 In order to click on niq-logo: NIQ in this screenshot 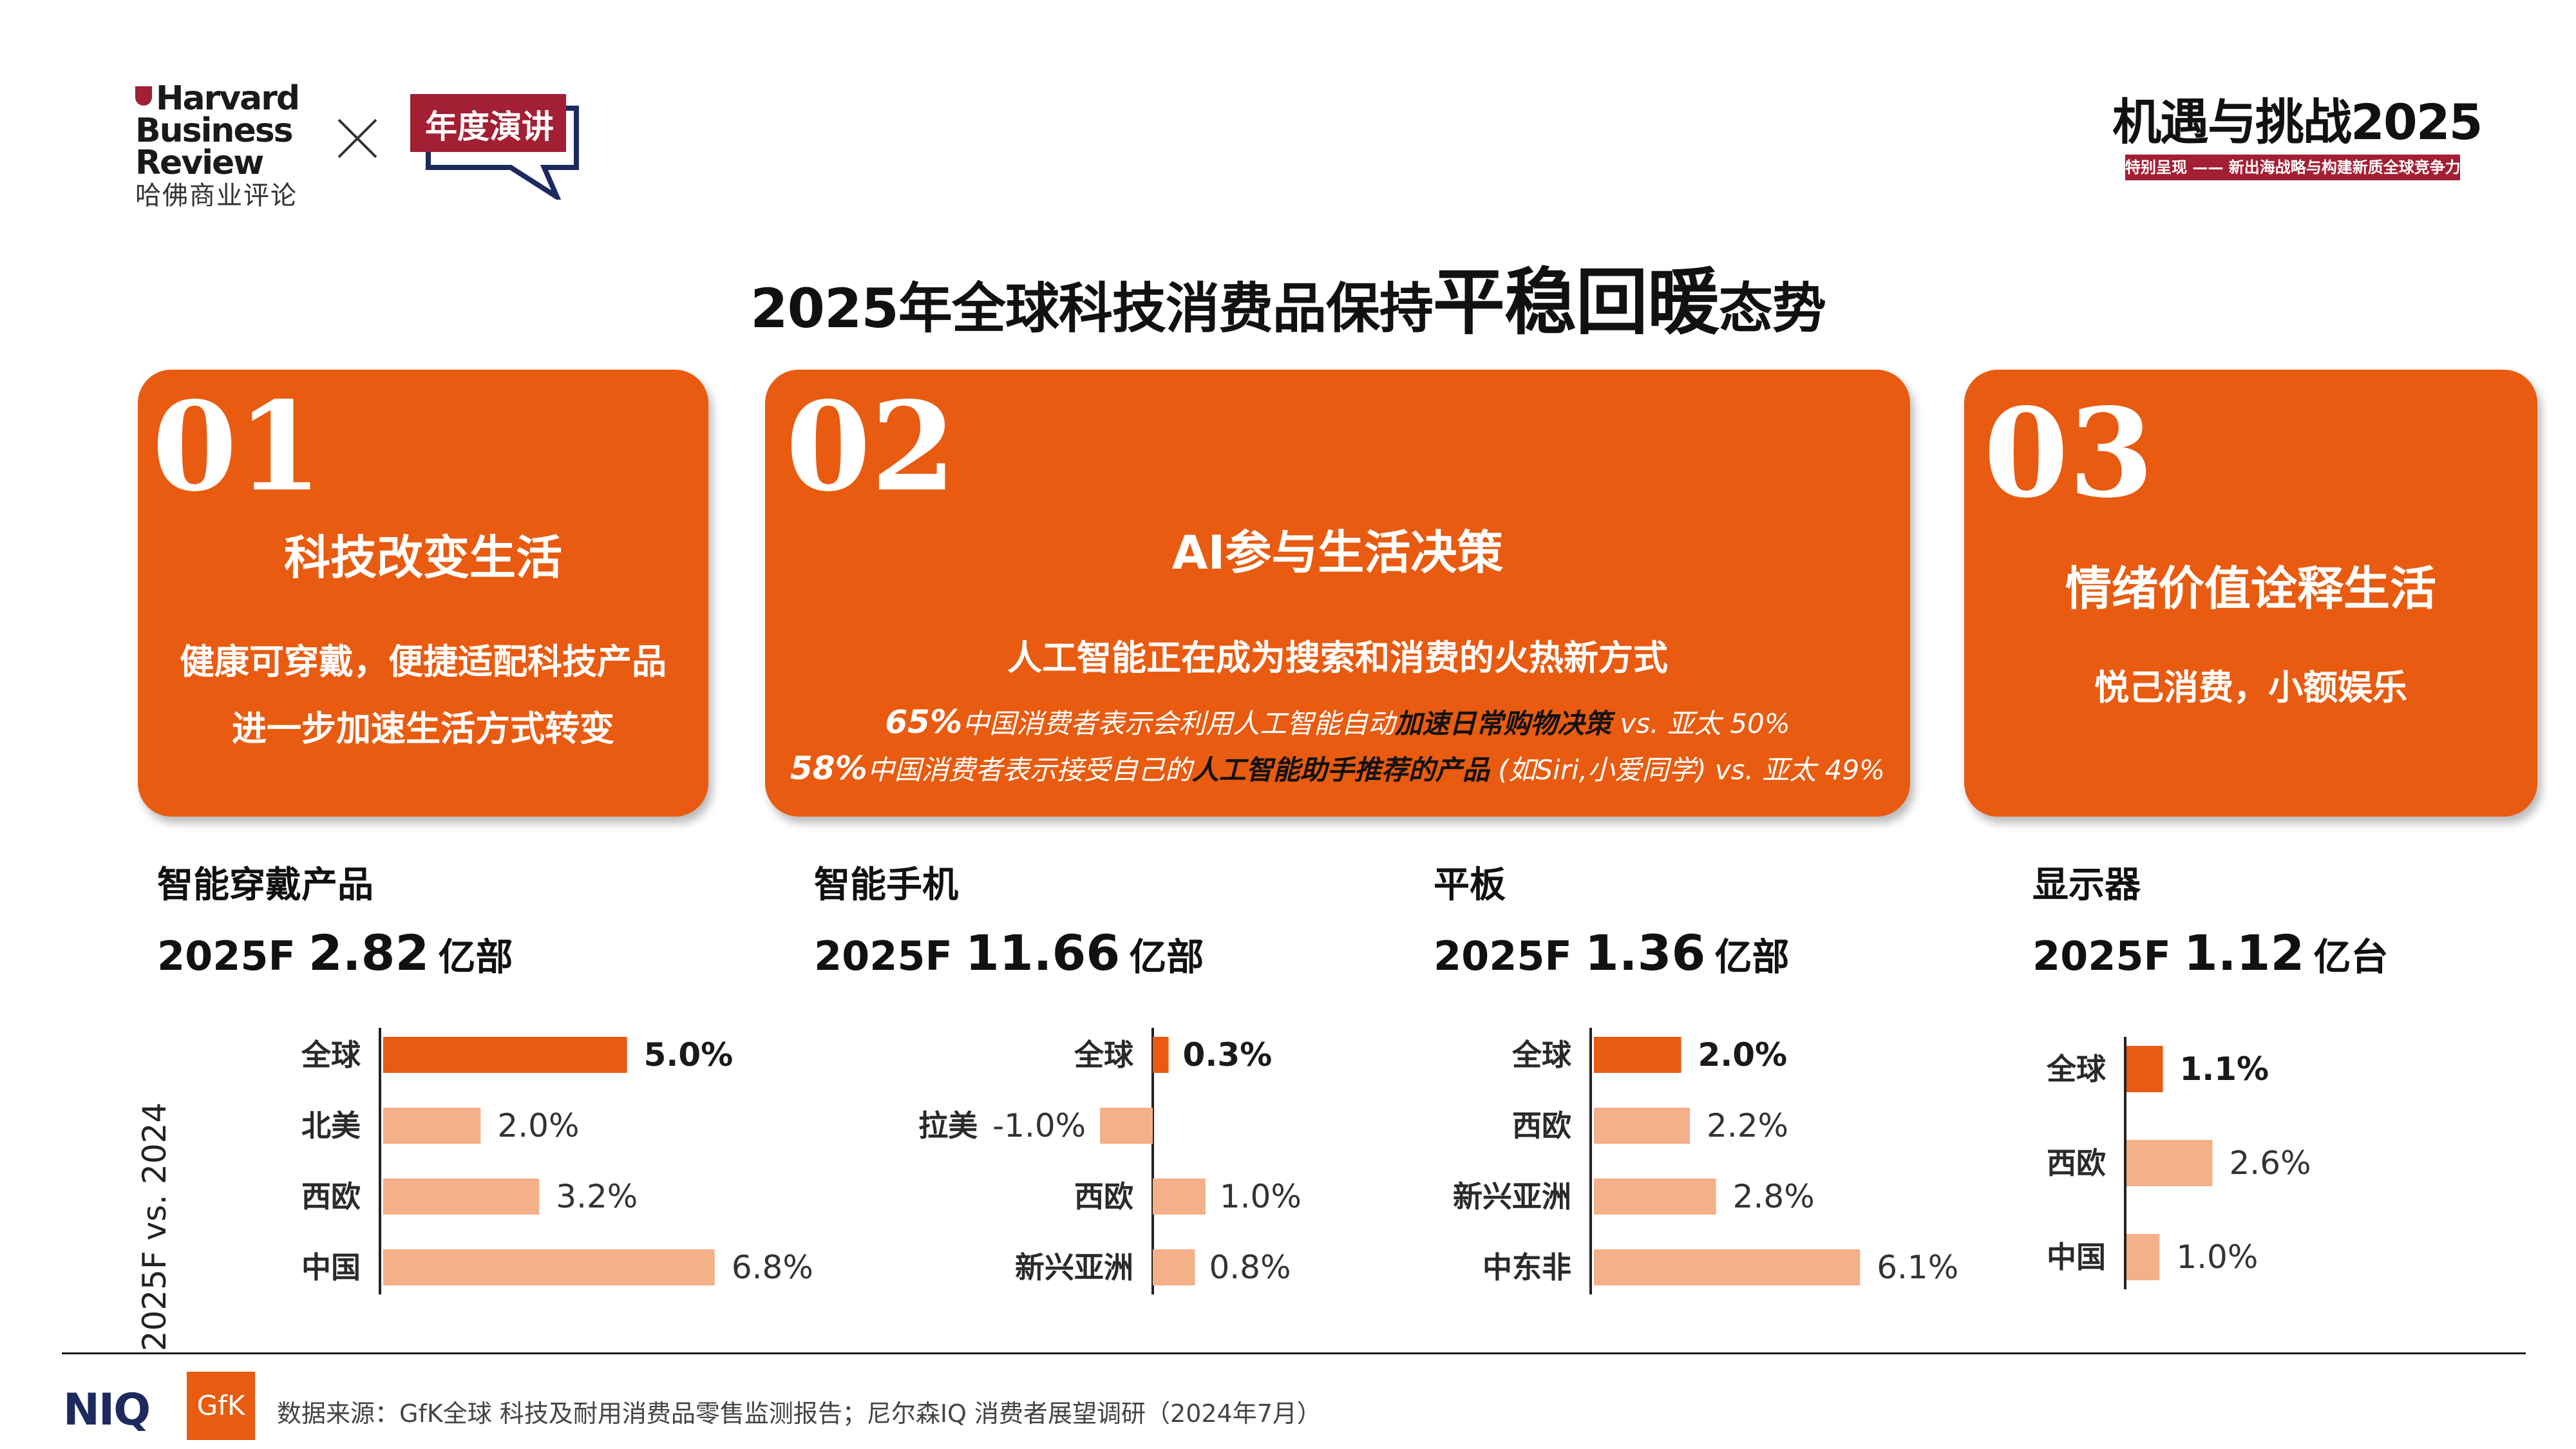, I will do `click(107, 1410)`.